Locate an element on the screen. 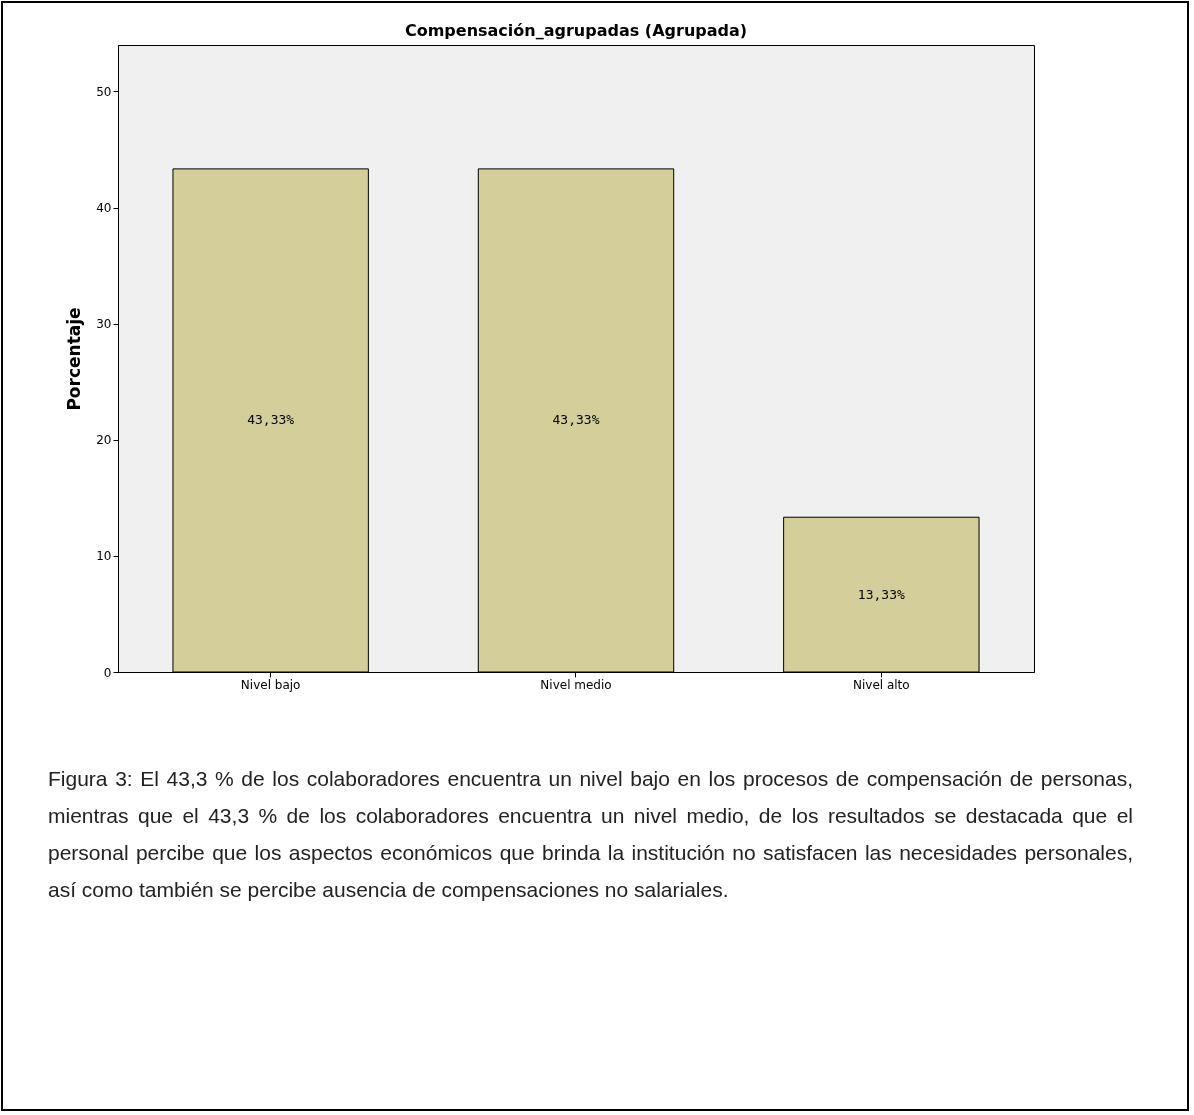  data-label: 13,33% is located at coordinates (881, 594).